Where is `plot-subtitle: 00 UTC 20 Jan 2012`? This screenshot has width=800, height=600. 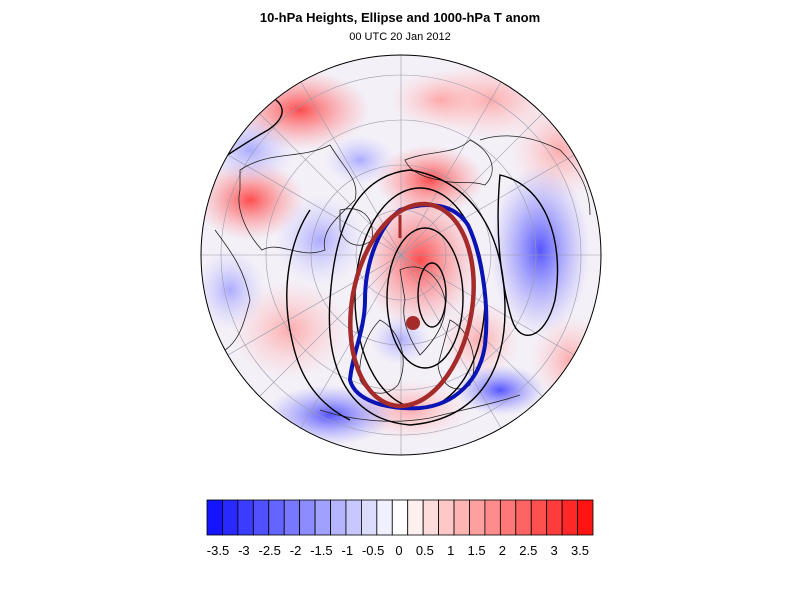 plot-subtitle: 00 UTC 20 Jan 2012 is located at coordinates (400, 37).